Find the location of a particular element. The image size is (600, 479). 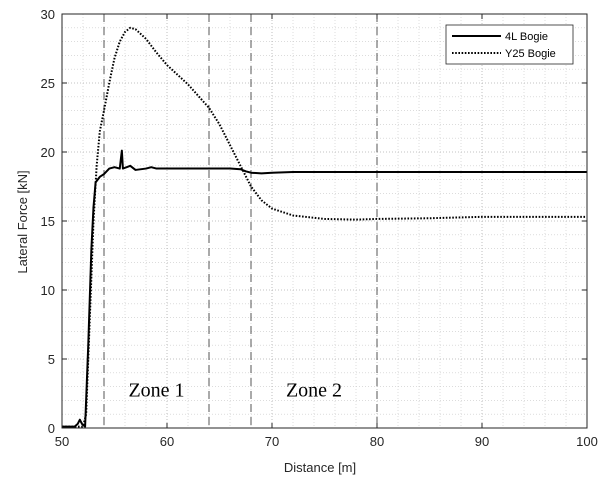

legend-box is located at coordinates (509, 44).